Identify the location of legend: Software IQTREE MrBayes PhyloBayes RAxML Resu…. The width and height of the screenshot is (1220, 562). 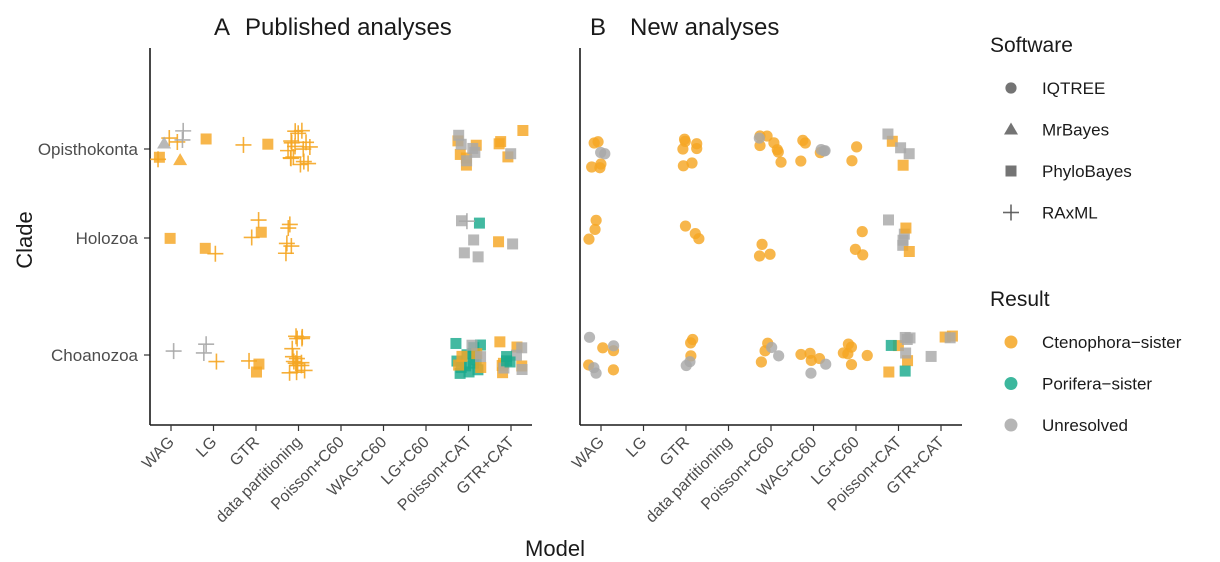
(1086, 234).